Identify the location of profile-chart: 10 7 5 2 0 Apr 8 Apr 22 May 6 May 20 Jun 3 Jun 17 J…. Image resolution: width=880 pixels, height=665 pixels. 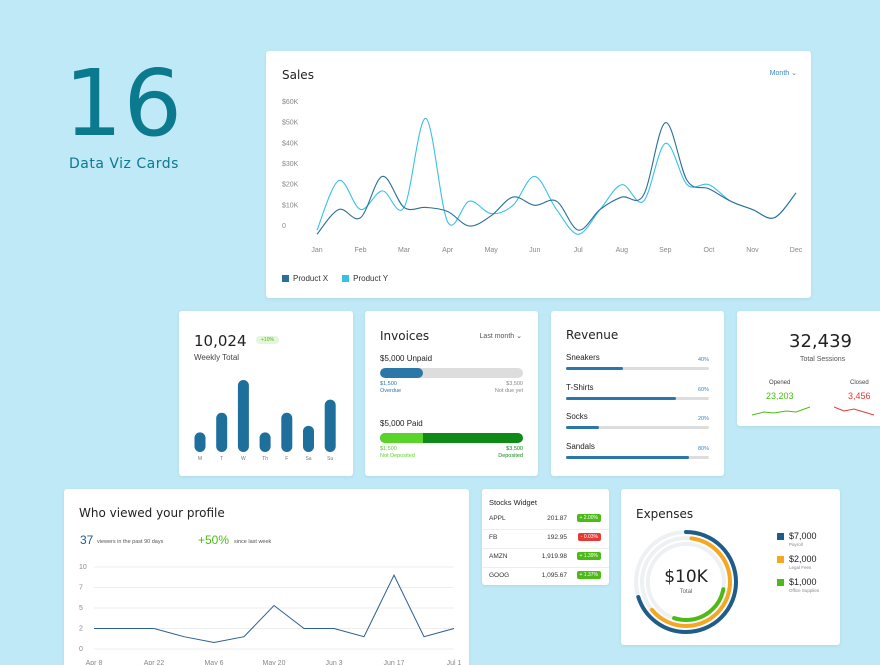
(270, 614).